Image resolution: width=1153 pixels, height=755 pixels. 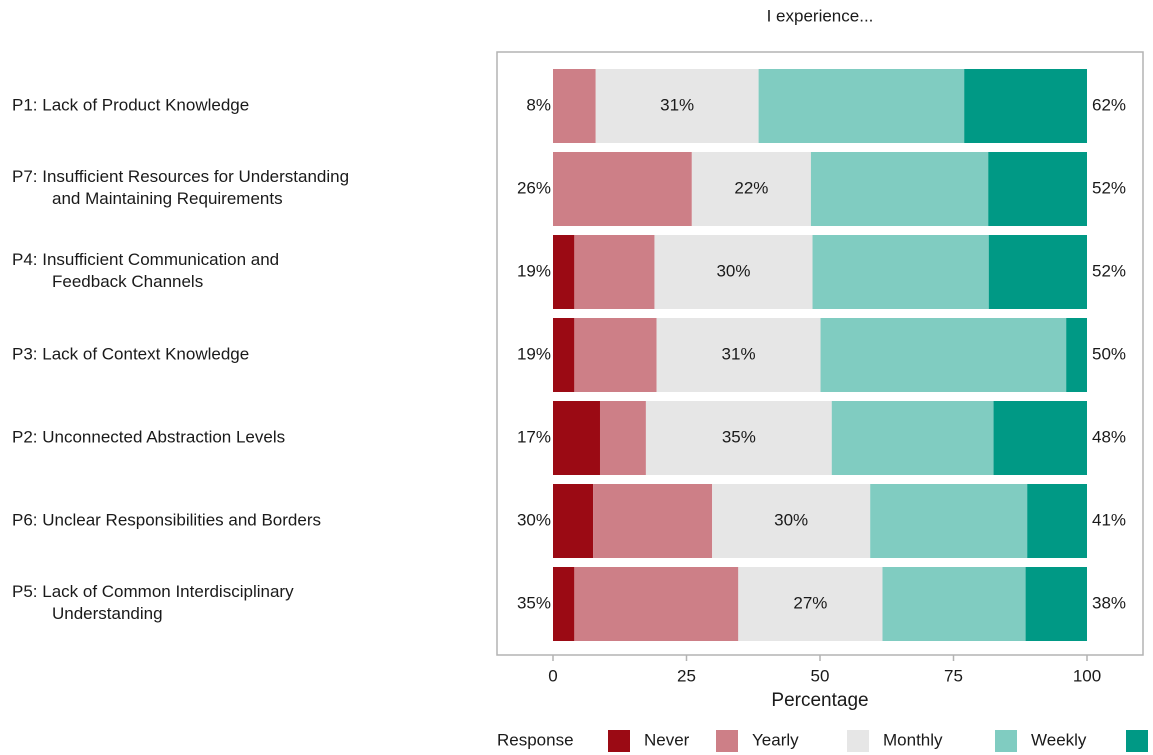 I want to click on legend-label: Weekly, so click(x=1059, y=739).